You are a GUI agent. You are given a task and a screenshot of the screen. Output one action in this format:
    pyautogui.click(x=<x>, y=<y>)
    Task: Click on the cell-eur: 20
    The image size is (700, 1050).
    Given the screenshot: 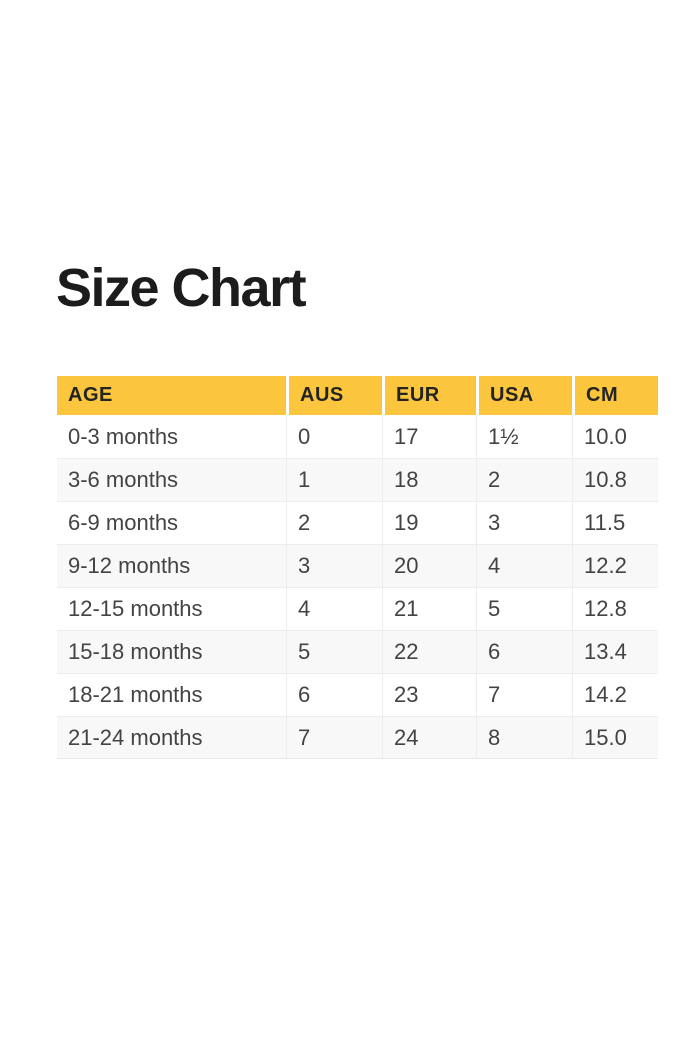 What is the action you would take?
    pyautogui.click(x=429, y=565)
    